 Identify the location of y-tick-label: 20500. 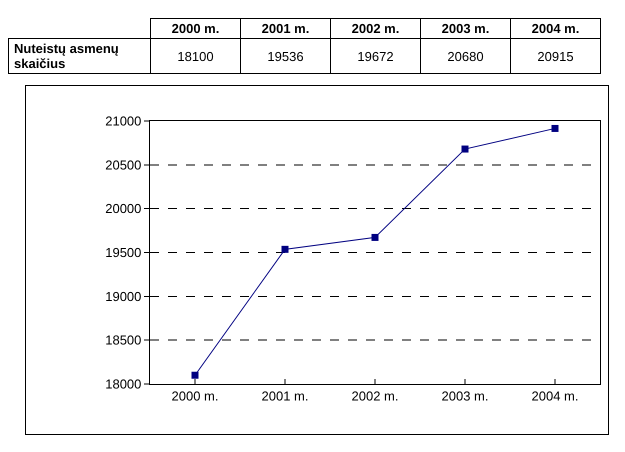
(123, 164).